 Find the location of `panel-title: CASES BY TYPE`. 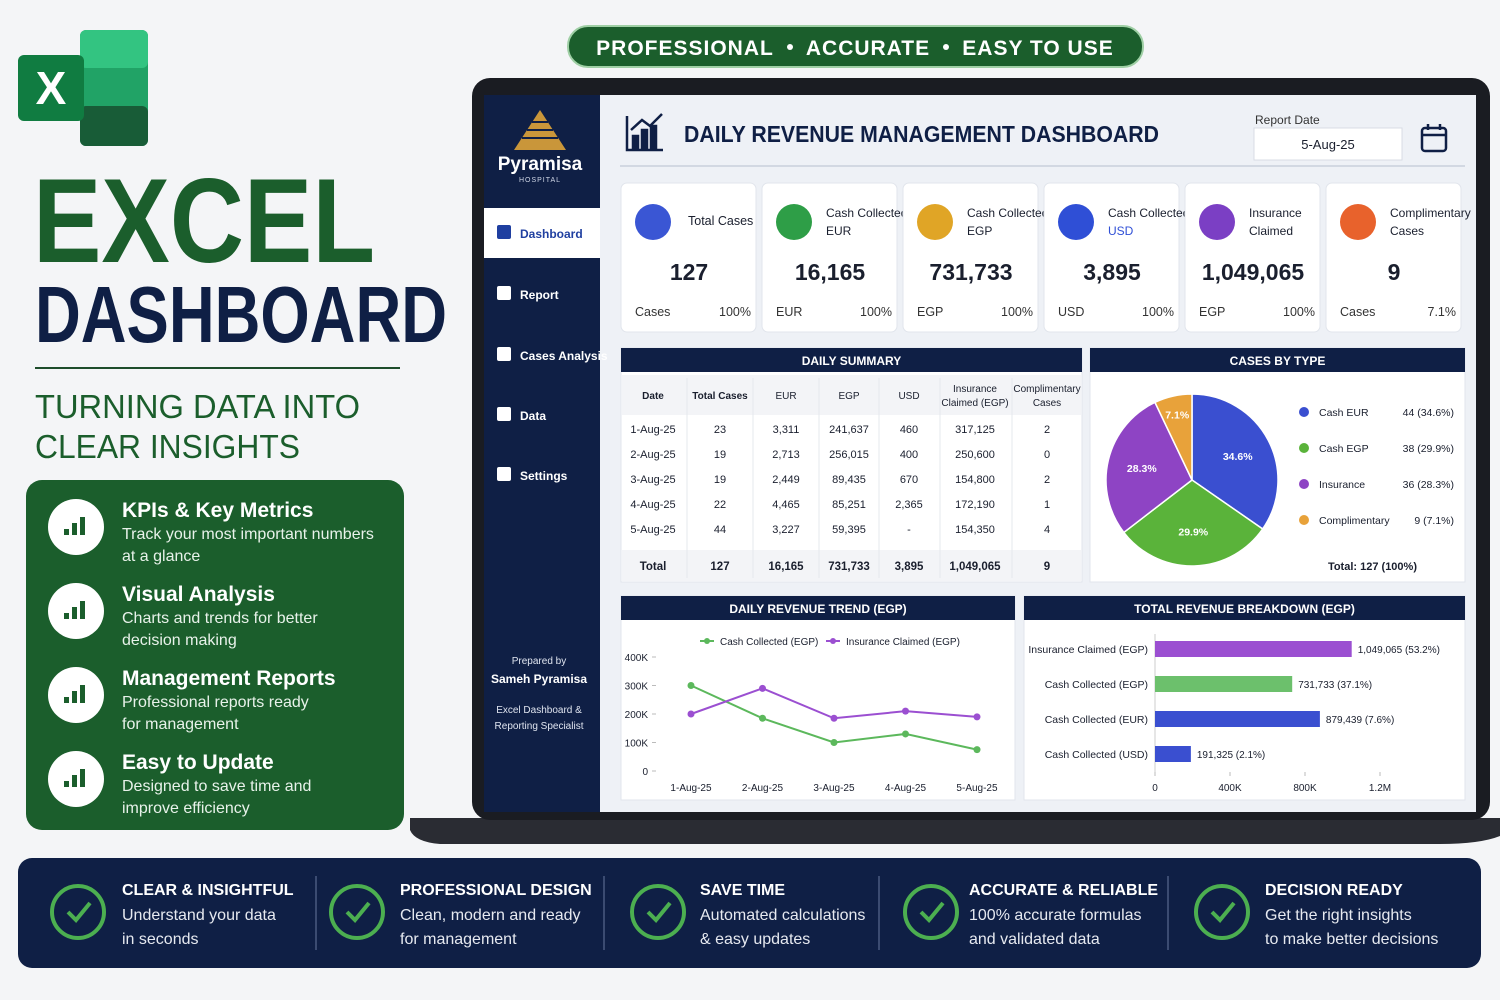

panel-title: CASES BY TYPE is located at coordinates (1278, 361).